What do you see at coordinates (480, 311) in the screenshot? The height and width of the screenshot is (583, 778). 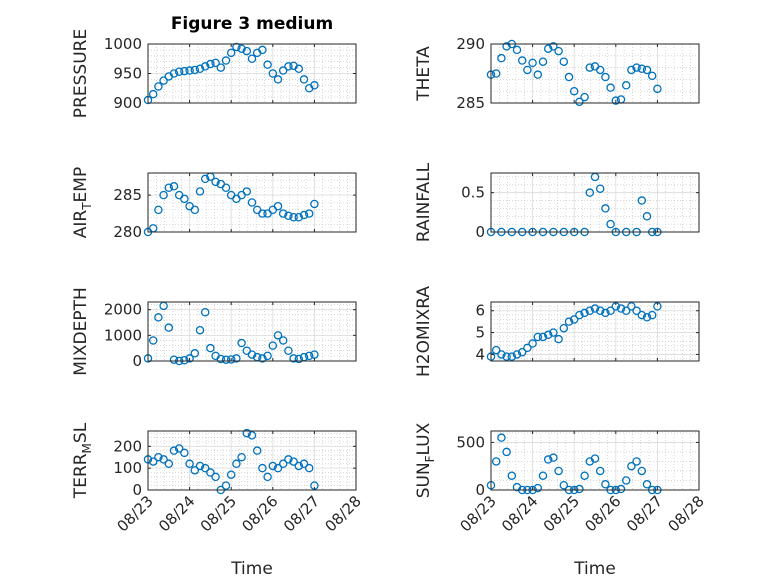 I see `y-tick-label: 6` at bounding box center [480, 311].